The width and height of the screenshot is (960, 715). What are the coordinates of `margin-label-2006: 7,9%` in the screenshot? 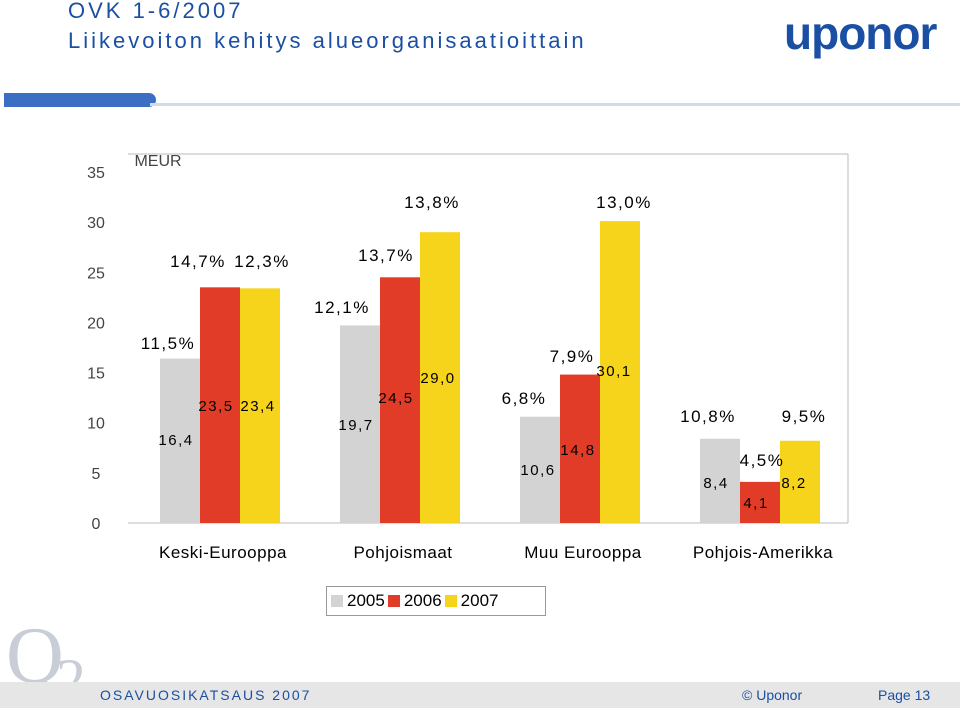 It's located at (572, 356).